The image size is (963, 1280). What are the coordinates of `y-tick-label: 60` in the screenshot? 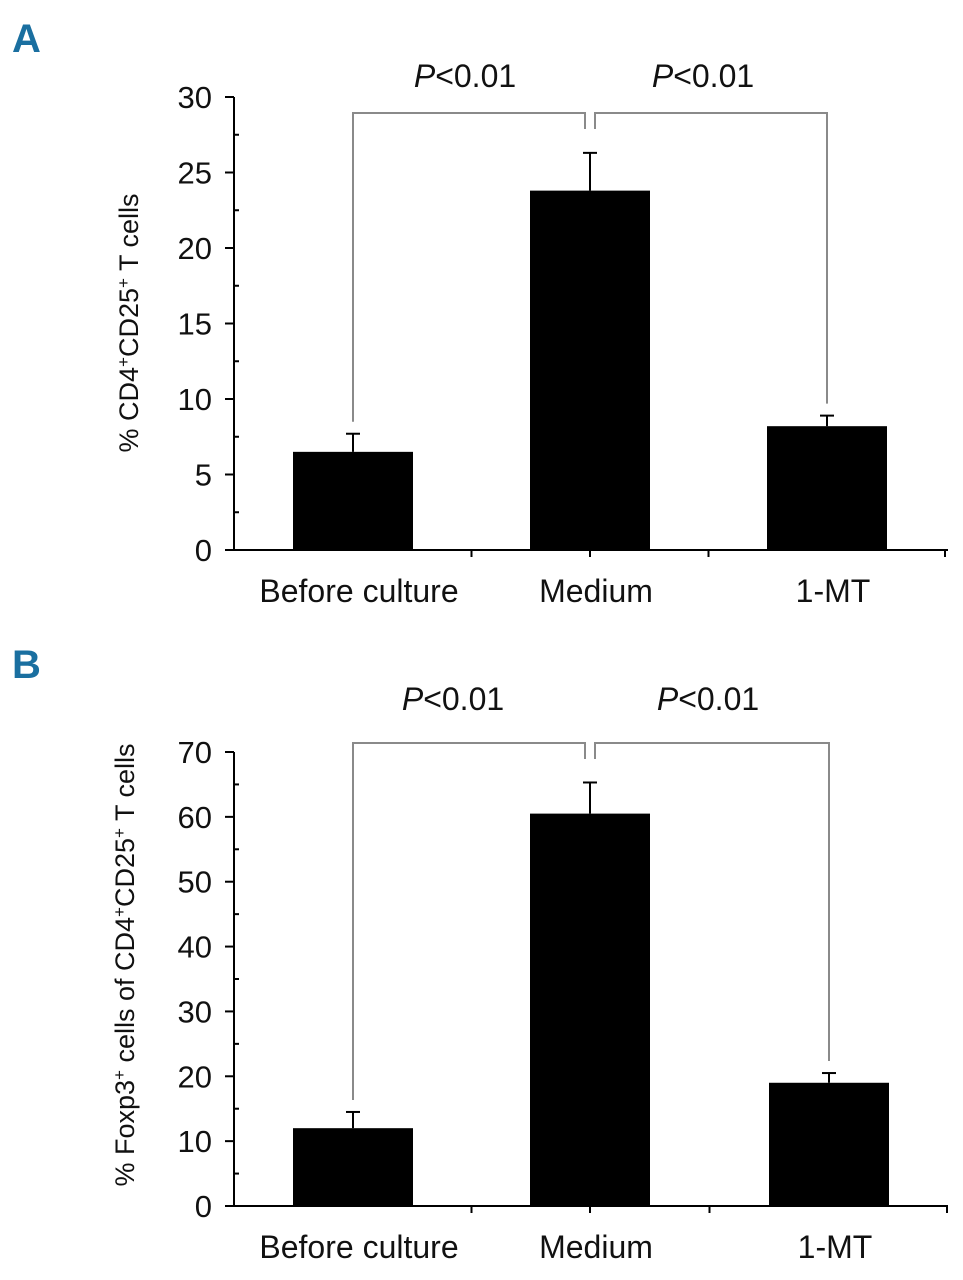 It's located at (195, 817).